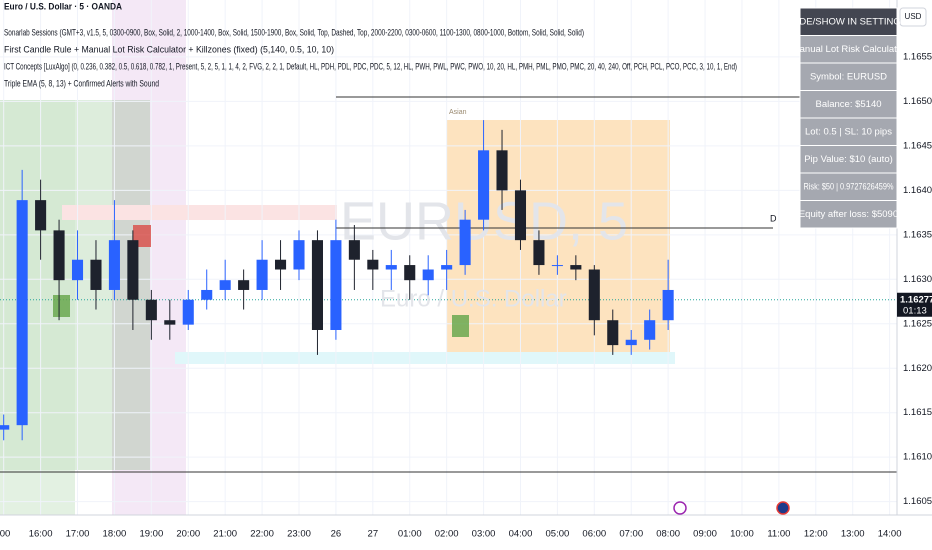 The height and width of the screenshot is (550, 932). Describe the element at coordinates (558, 534) in the screenshot. I see `x-tick-label: 05:00` at that location.